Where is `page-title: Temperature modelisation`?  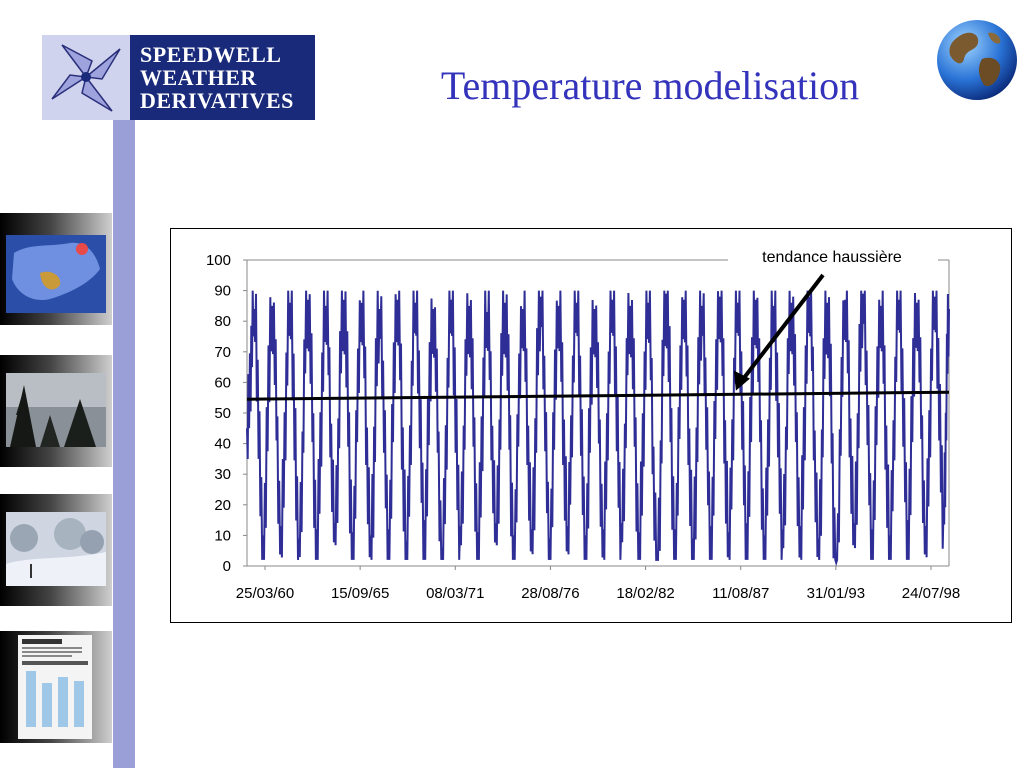 page-title: Temperature modelisation is located at coordinates (650, 85).